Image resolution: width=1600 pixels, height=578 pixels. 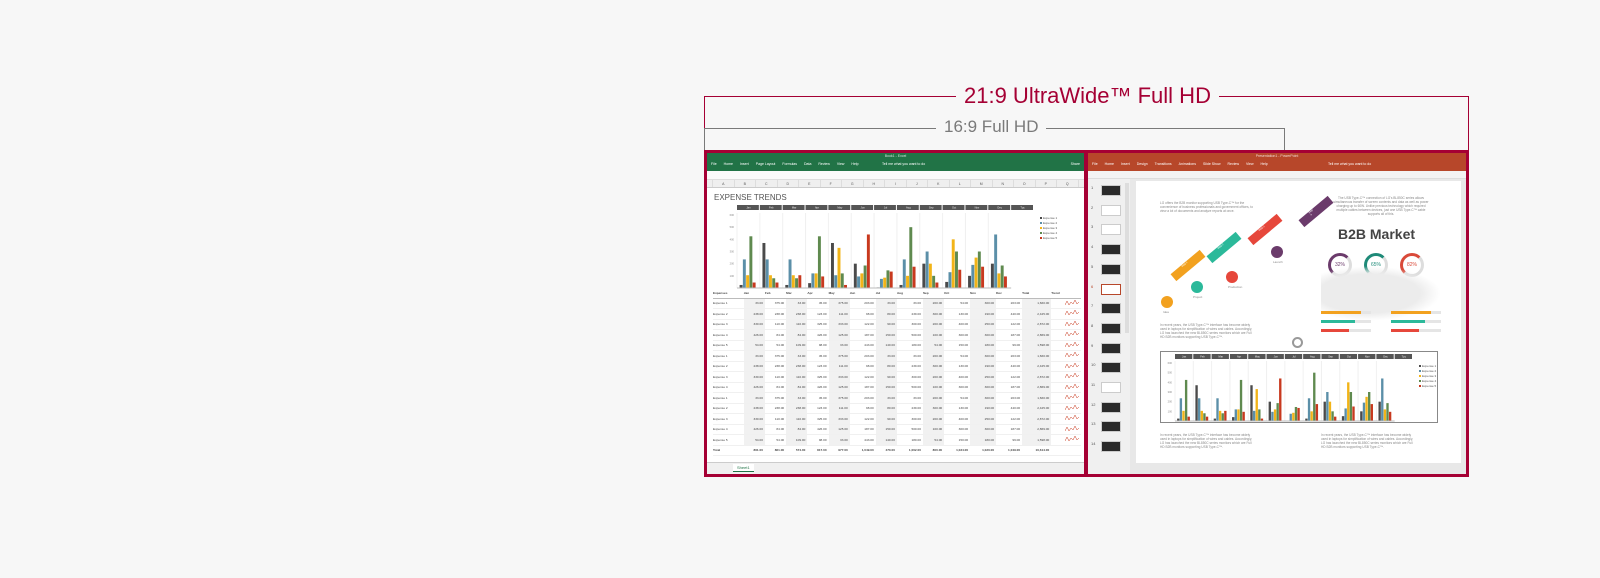 What do you see at coordinates (886, 335) in the screenshot?
I see `cell: 150.00` at bounding box center [886, 335].